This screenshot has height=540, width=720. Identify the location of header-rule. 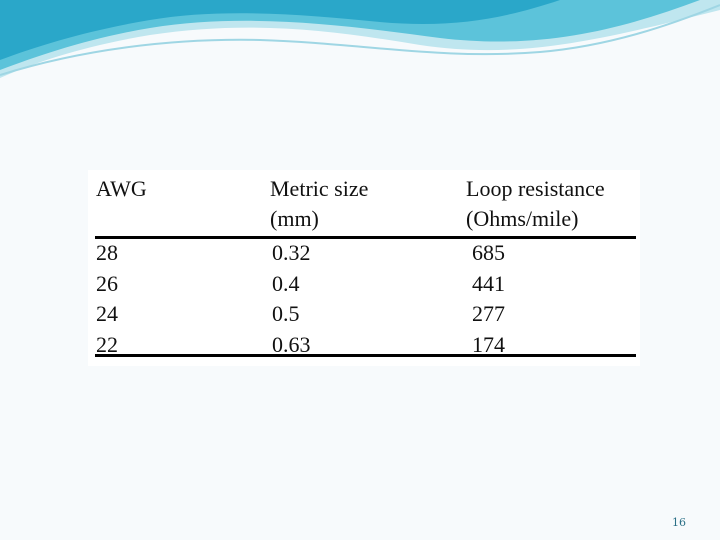
(365, 237).